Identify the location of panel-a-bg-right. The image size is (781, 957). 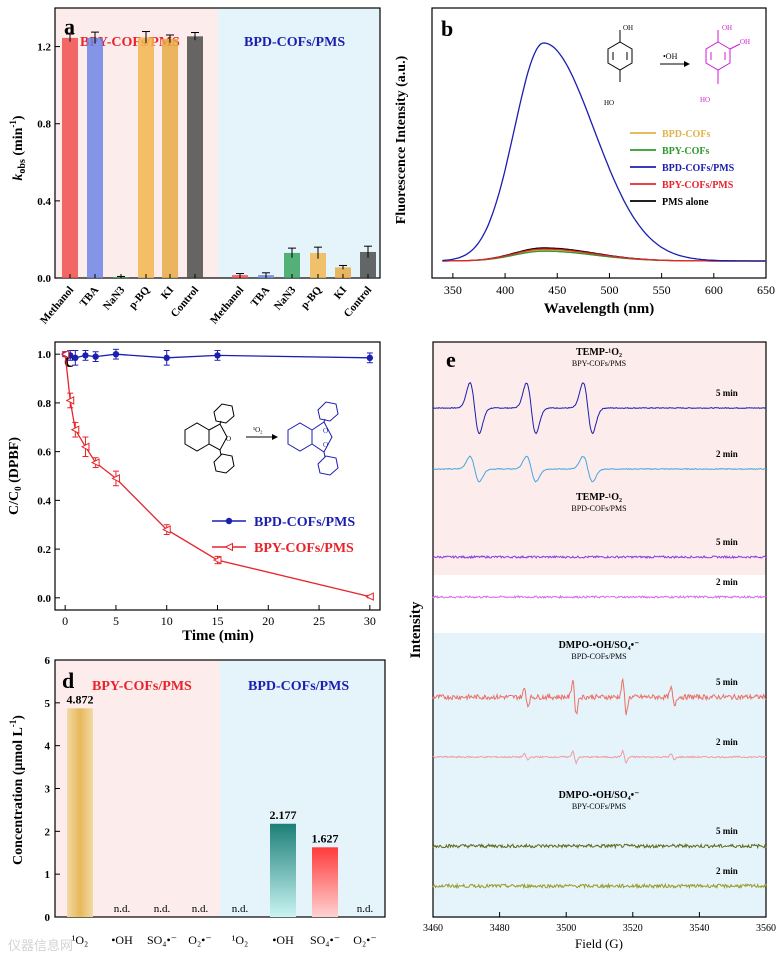
(299, 143).